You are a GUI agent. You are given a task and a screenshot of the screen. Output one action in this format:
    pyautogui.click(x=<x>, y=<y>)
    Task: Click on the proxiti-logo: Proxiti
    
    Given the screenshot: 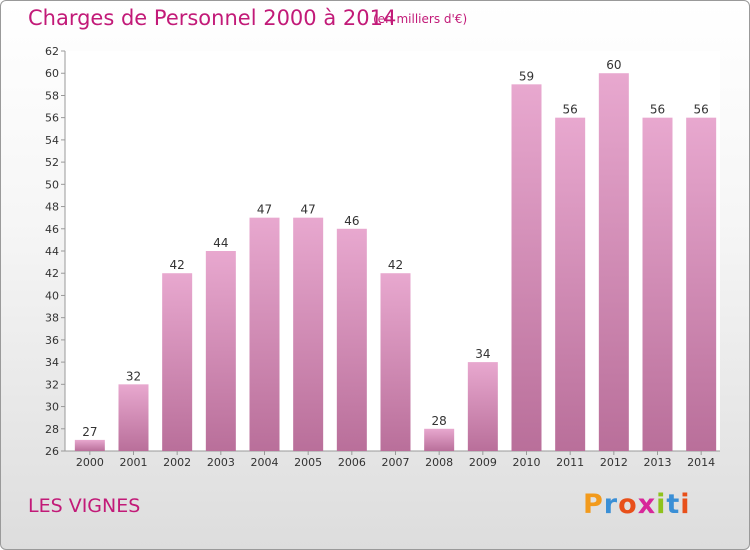 What is the action you would take?
    pyautogui.click(x=637, y=504)
    